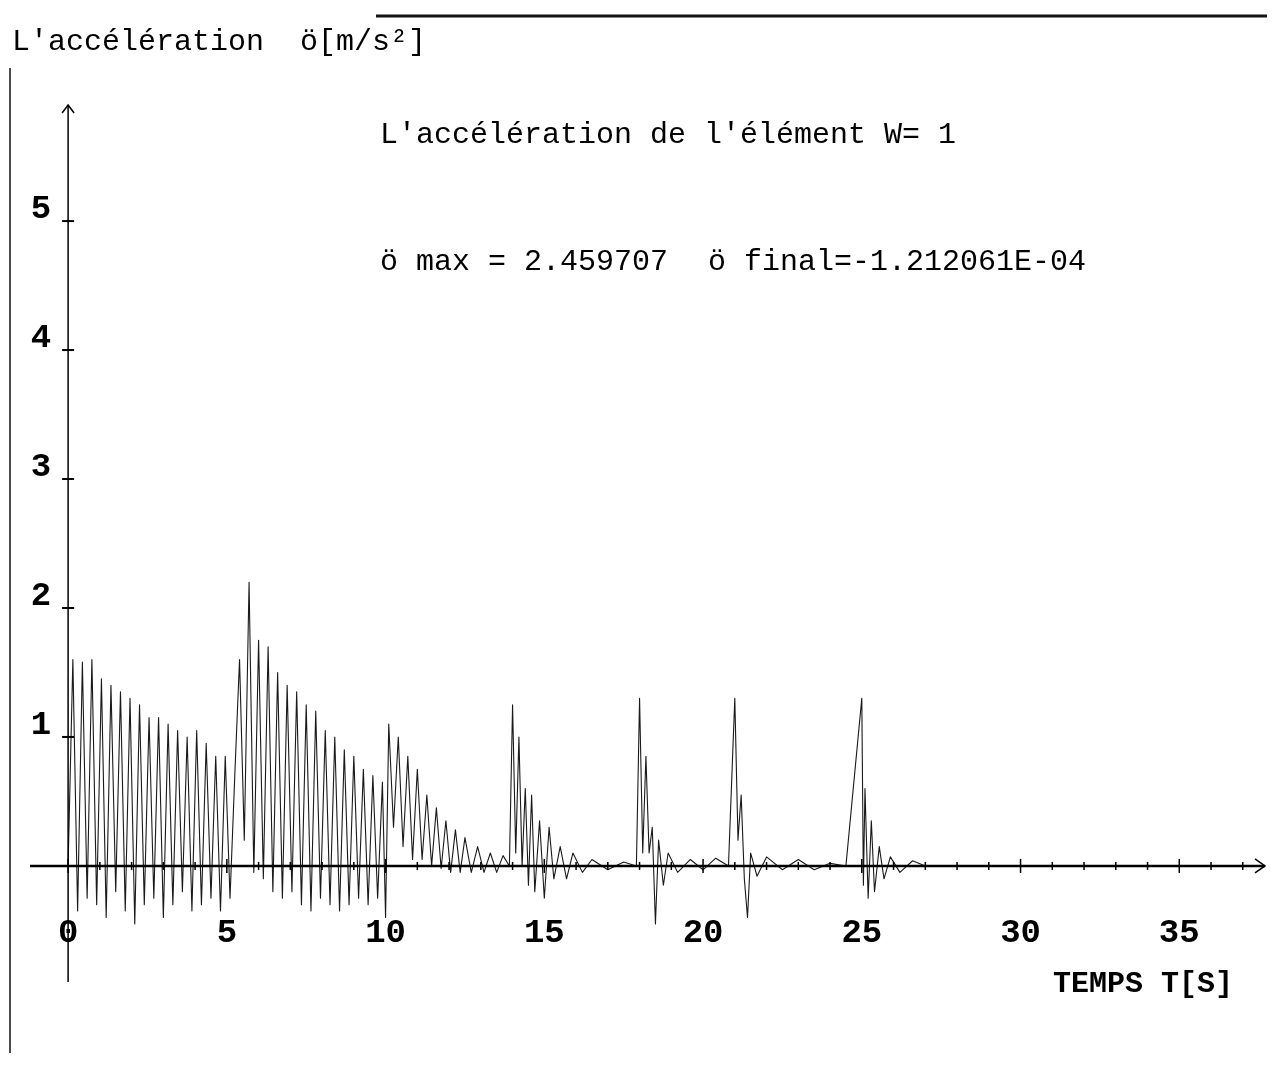 The width and height of the screenshot is (1277, 1070). I want to click on x-tick-label: 20, so click(703, 932).